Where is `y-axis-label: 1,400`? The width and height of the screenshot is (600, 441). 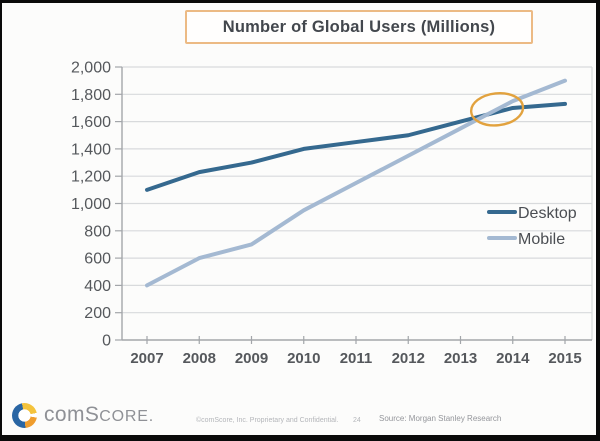 y-axis-label: 1,400 is located at coordinates (91, 149).